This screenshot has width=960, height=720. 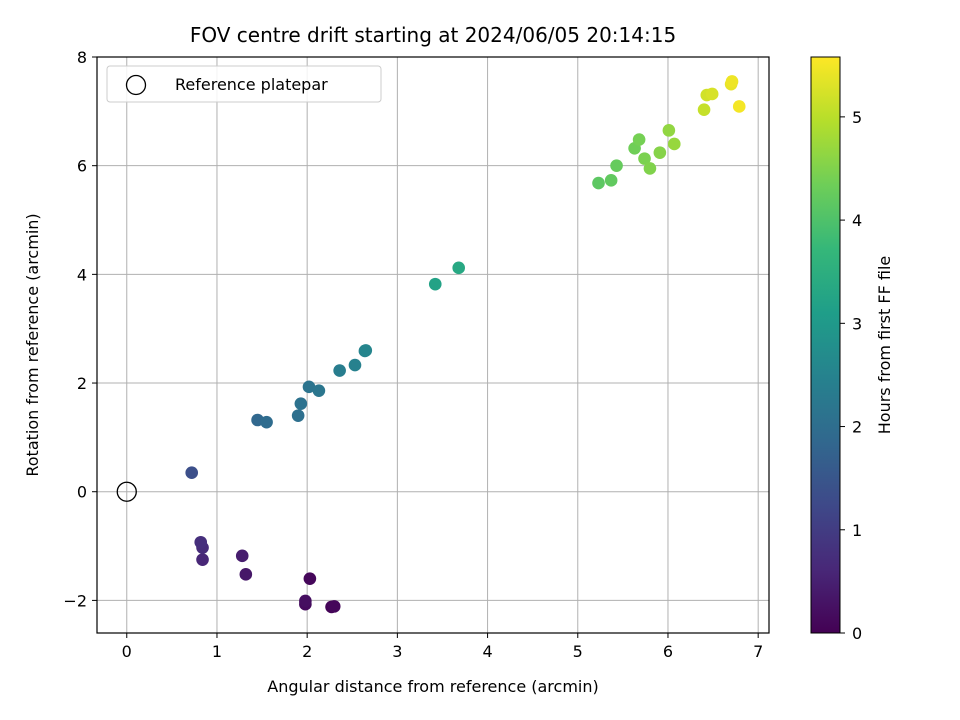 I want to click on colorbar-tick-label: 5, so click(x=857, y=117).